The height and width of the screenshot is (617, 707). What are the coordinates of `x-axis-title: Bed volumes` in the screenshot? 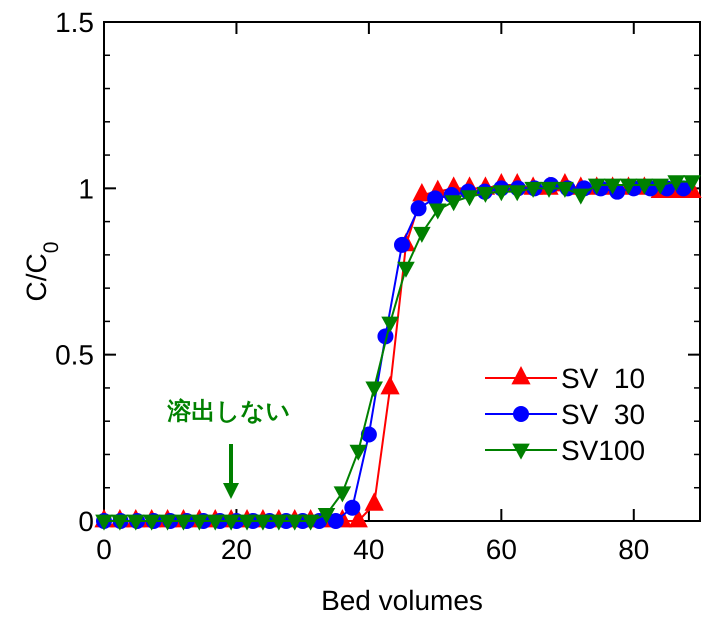 It's located at (402, 600).